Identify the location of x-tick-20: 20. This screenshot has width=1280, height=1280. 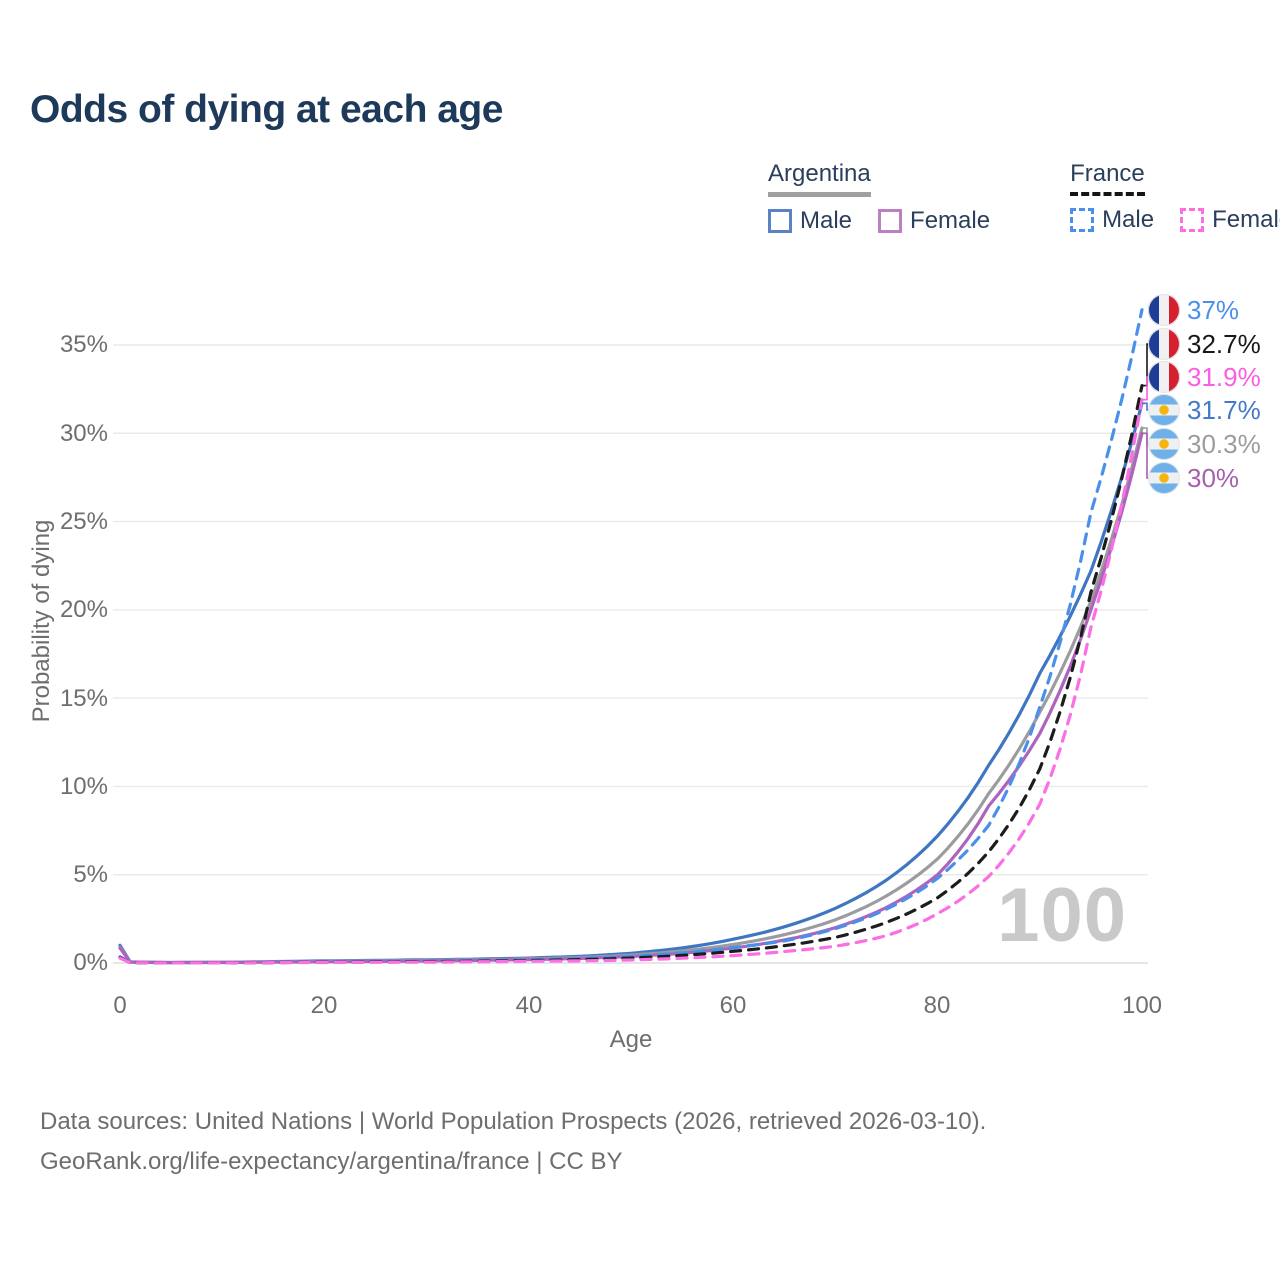
(324, 1005).